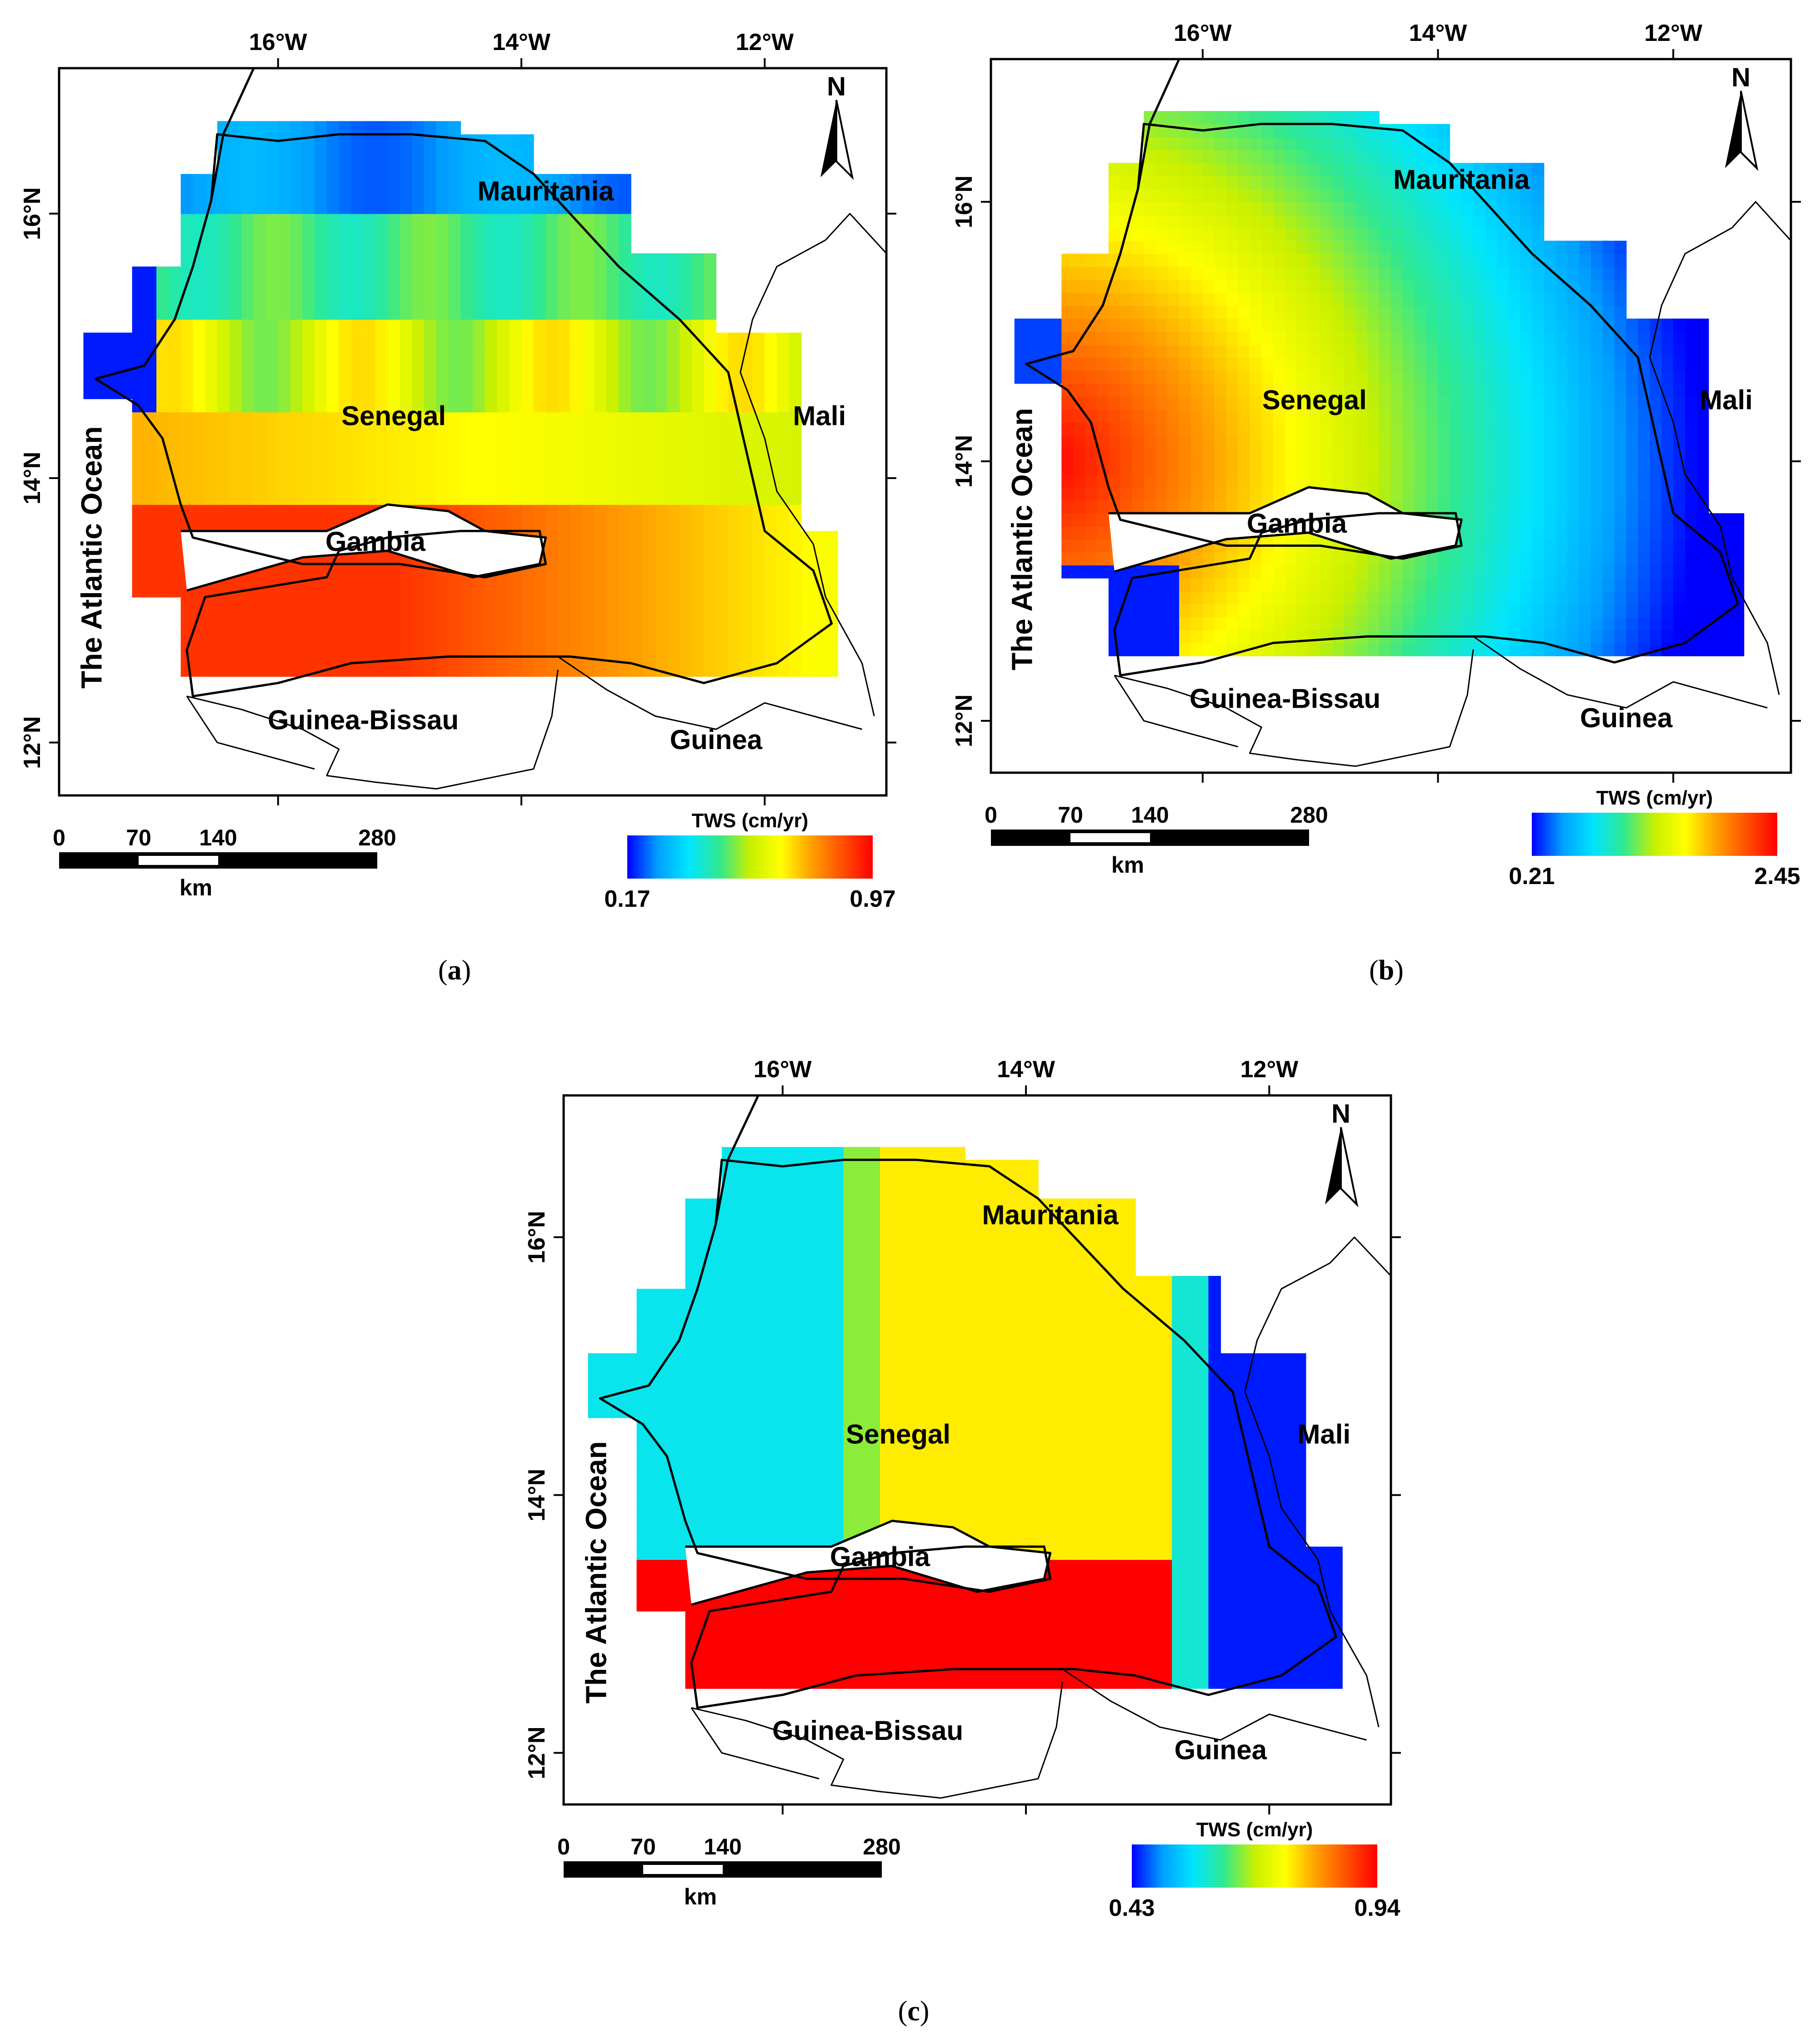 The height and width of the screenshot is (2044, 1815). I want to click on tws-legend: TWS (cm/yr) 0.17 0.97, so click(749, 861).